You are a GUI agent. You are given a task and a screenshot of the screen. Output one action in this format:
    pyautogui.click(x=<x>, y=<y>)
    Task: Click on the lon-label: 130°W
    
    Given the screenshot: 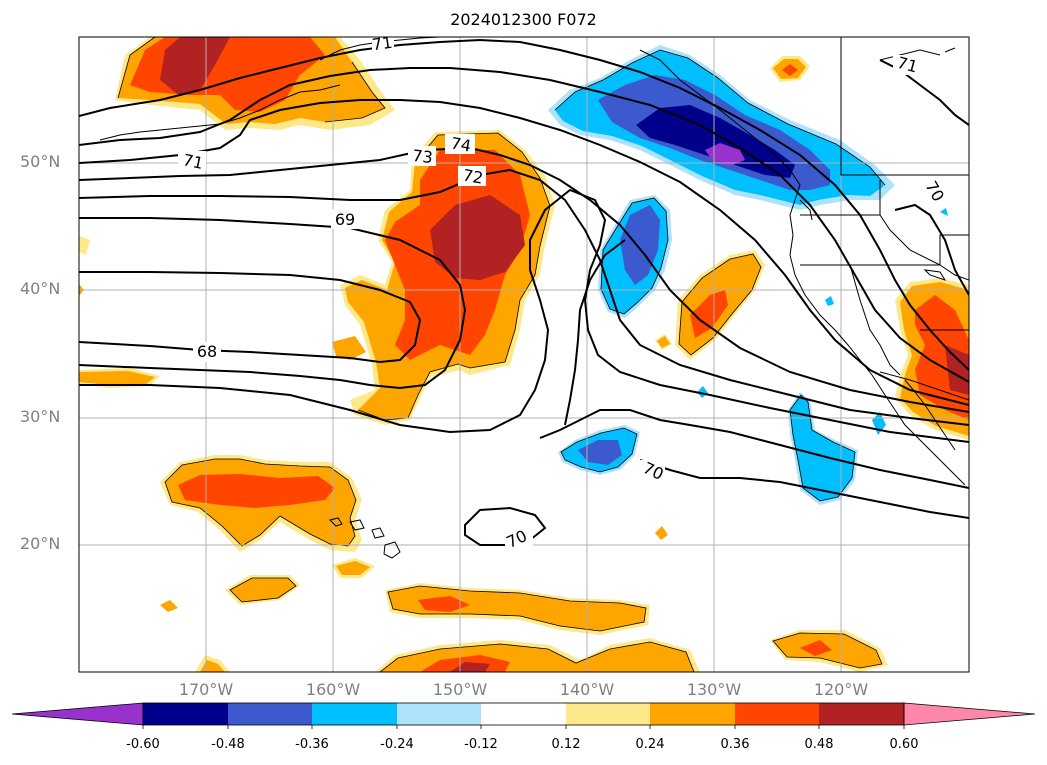 What is the action you would take?
    pyautogui.click(x=714, y=689)
    